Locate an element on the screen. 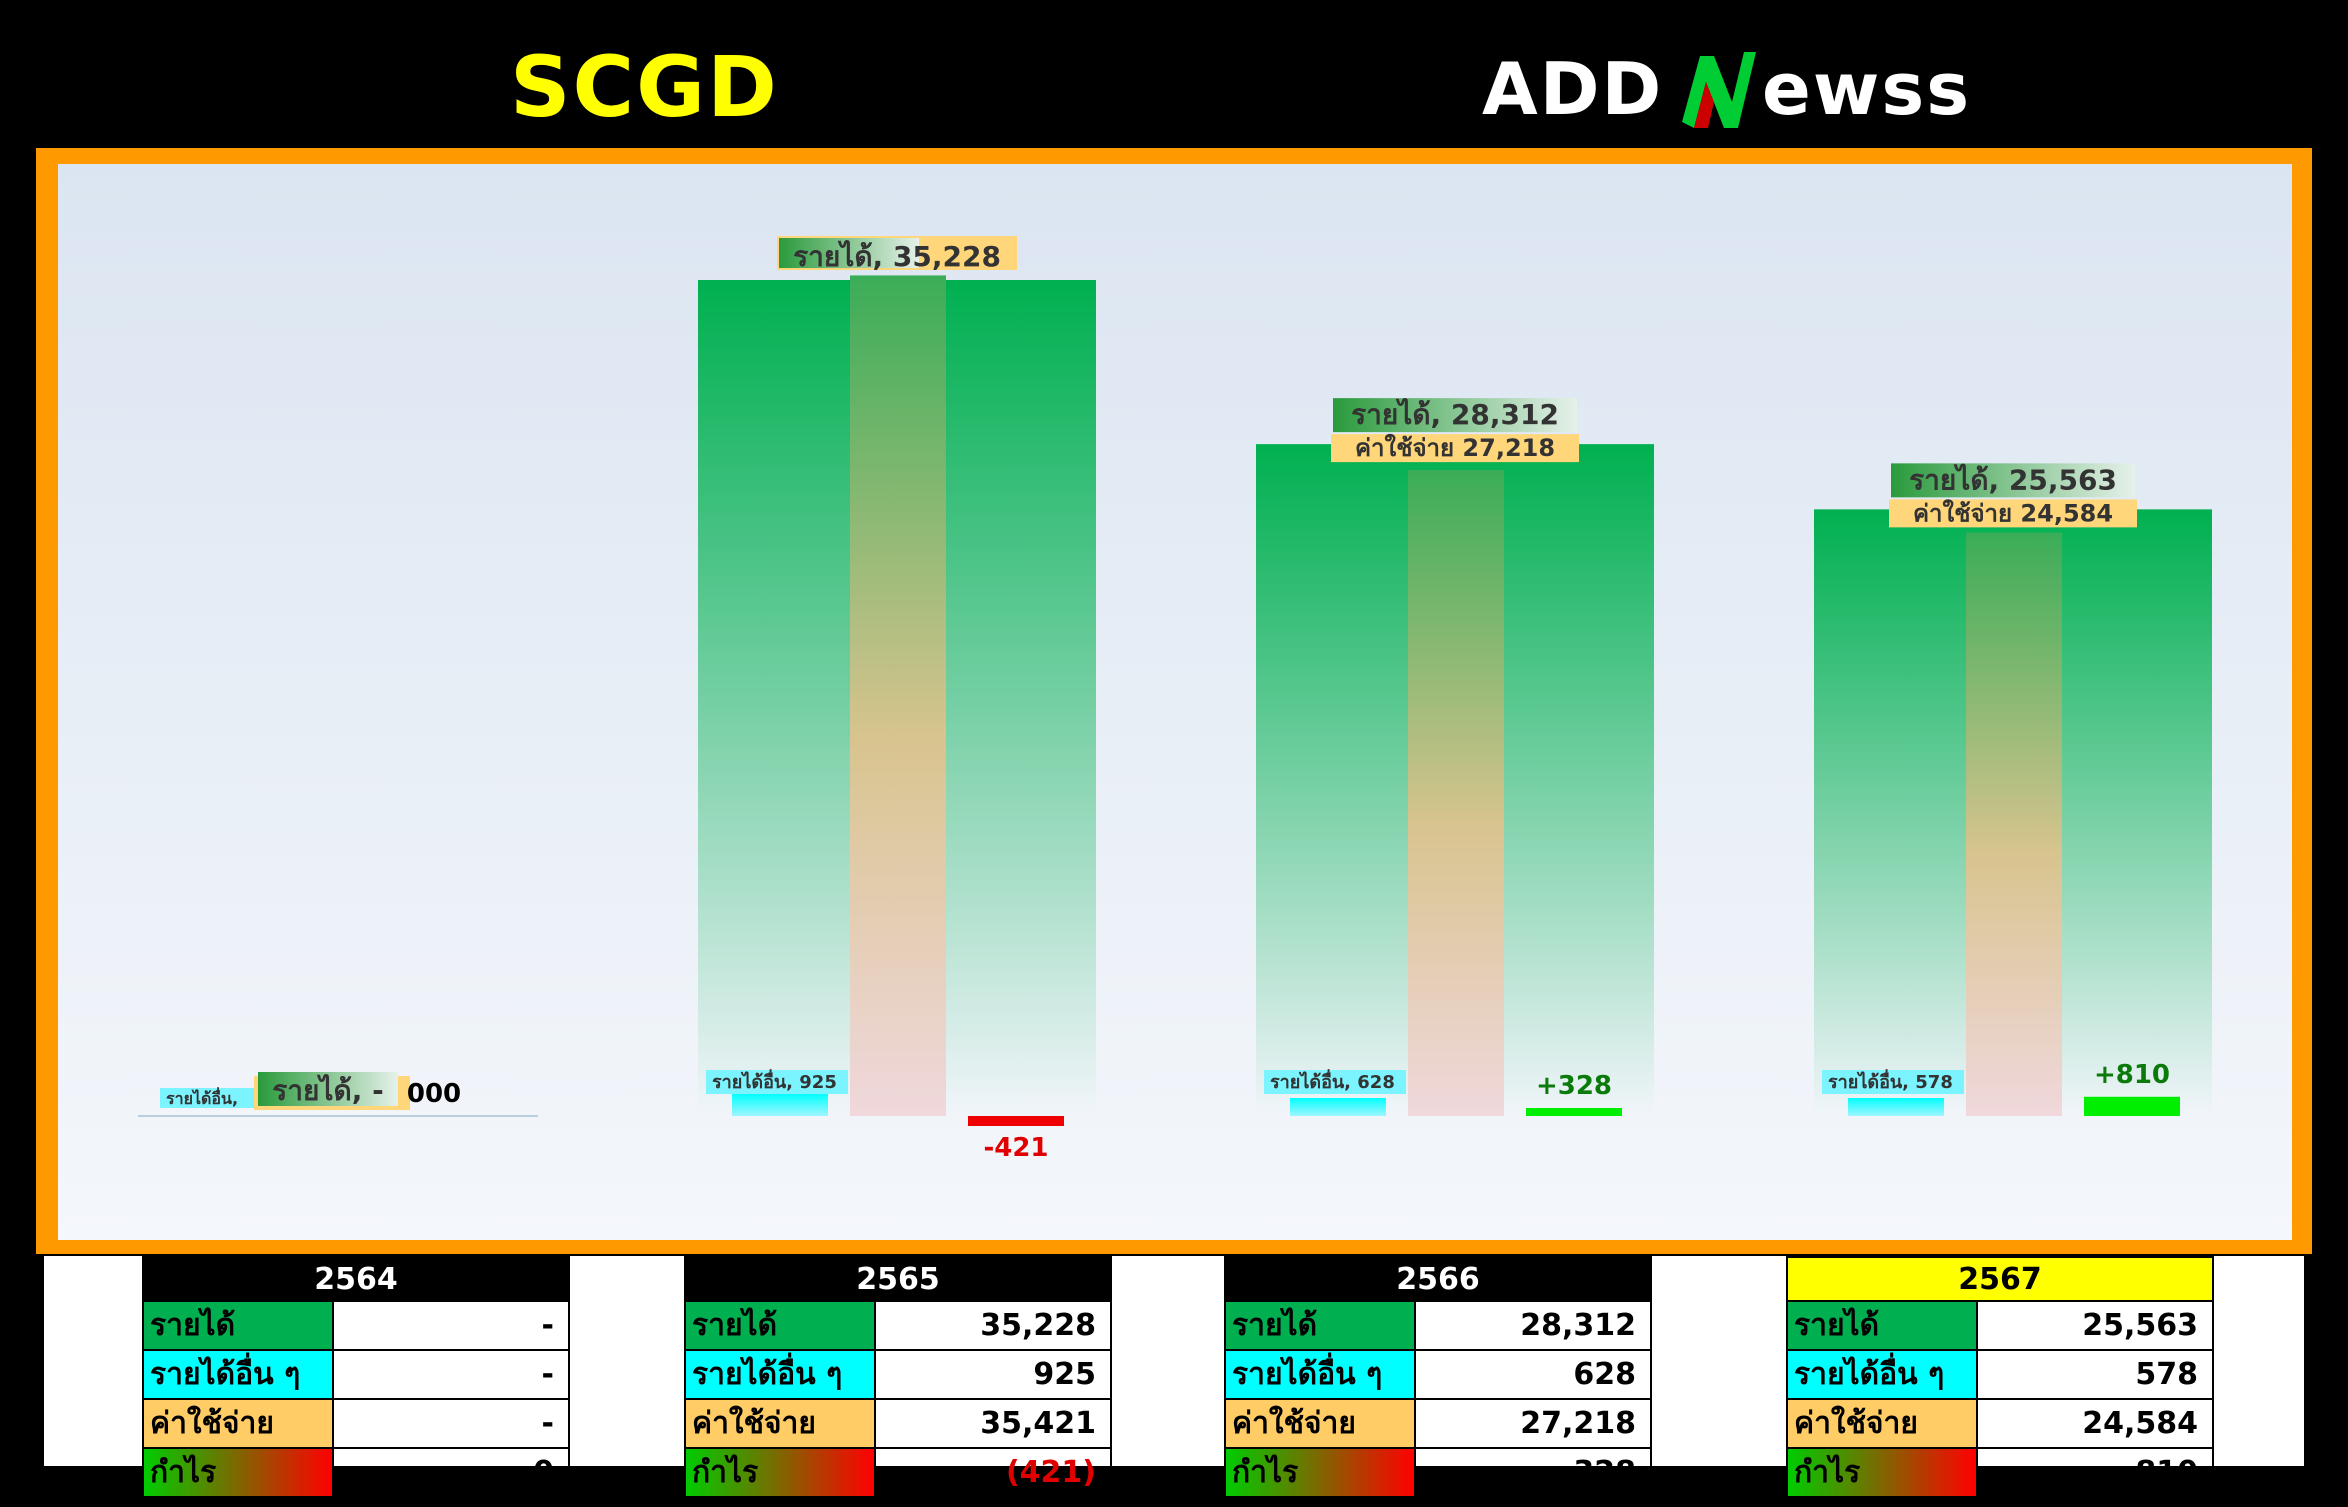  label-revenue-2565: รายได้, 35,228 is located at coordinates (897, 256).